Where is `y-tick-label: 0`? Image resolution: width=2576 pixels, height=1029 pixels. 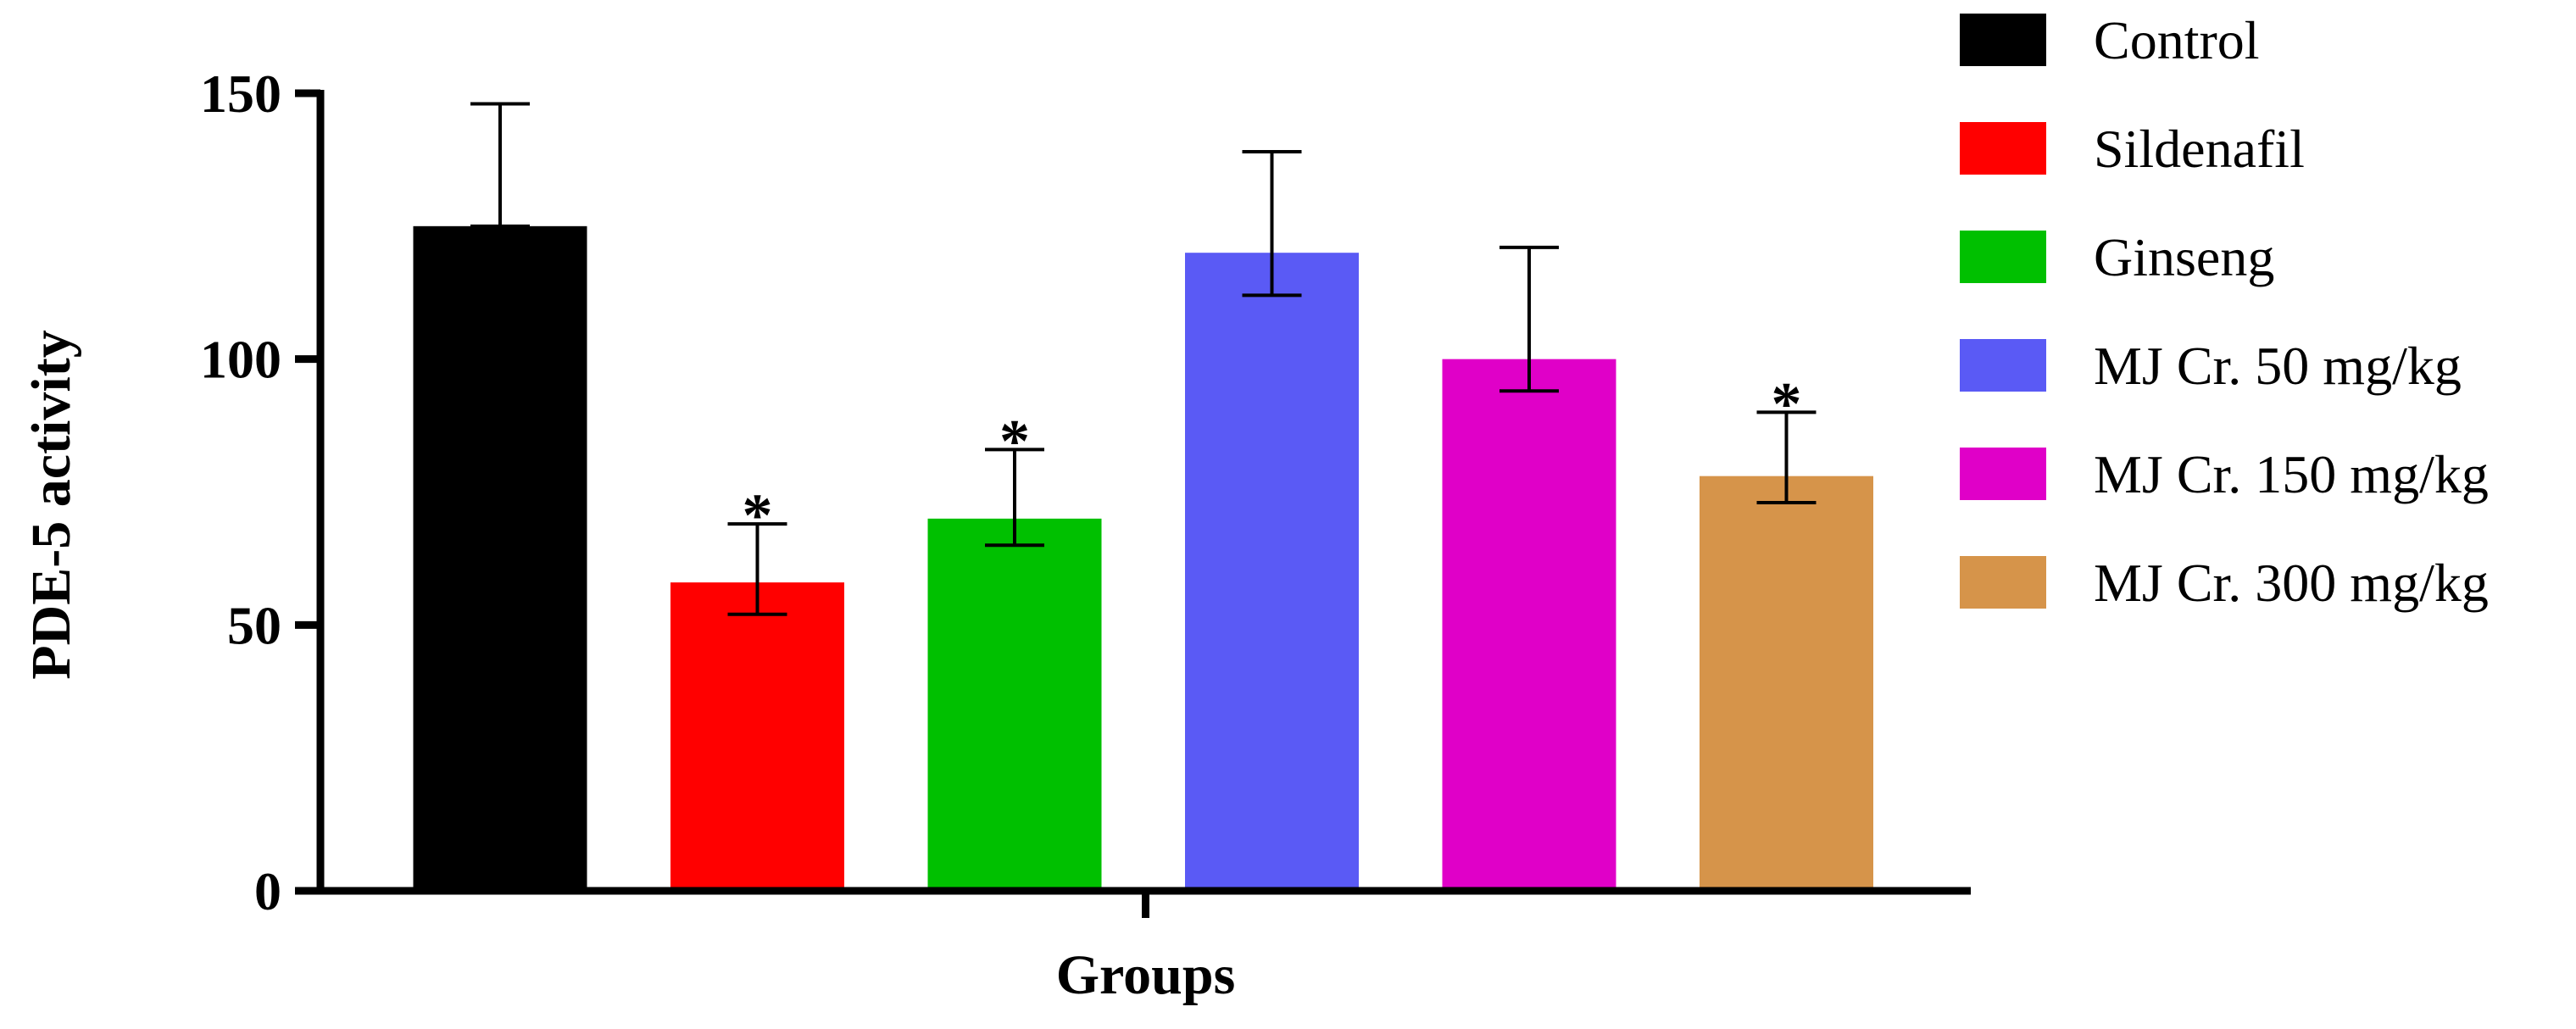
y-tick-label: 0 is located at coordinates (267, 891).